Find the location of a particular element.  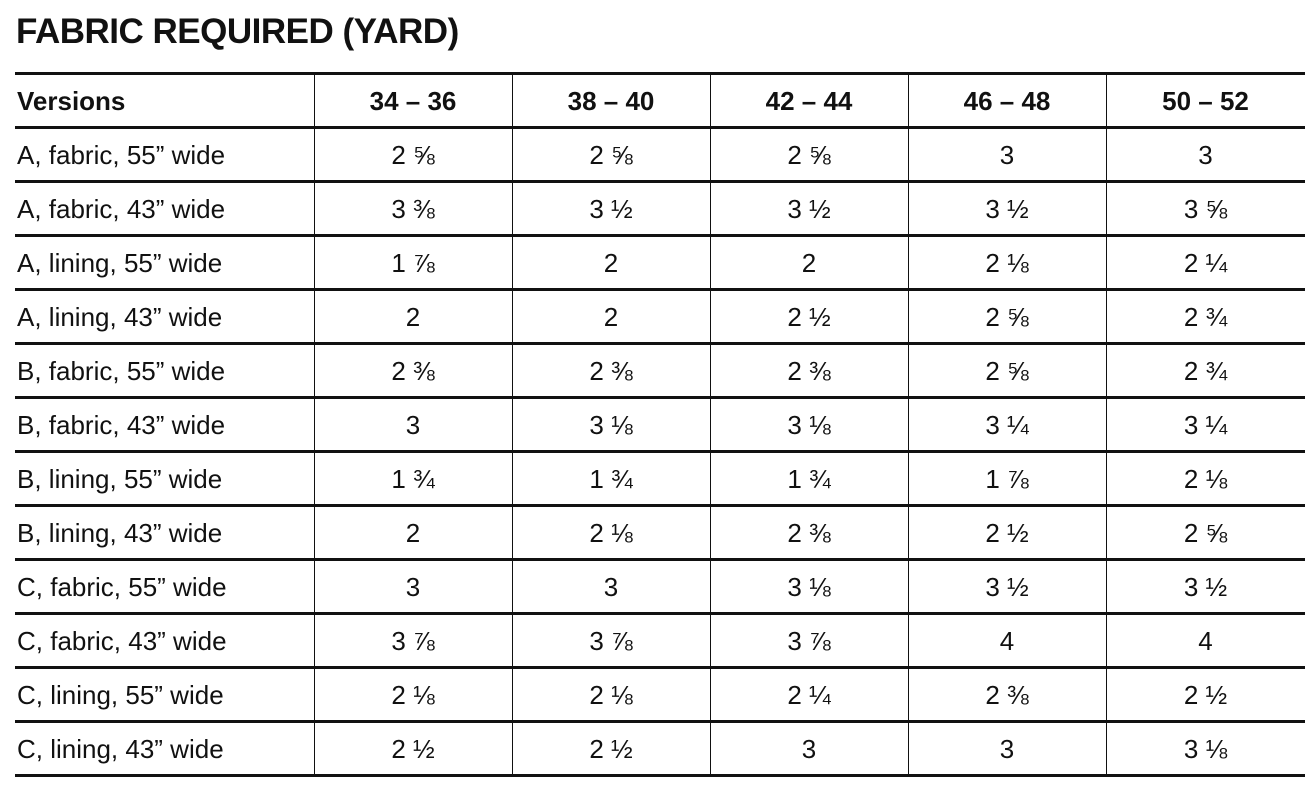

row-label: C, lining, 55” wide is located at coordinates (120, 695).